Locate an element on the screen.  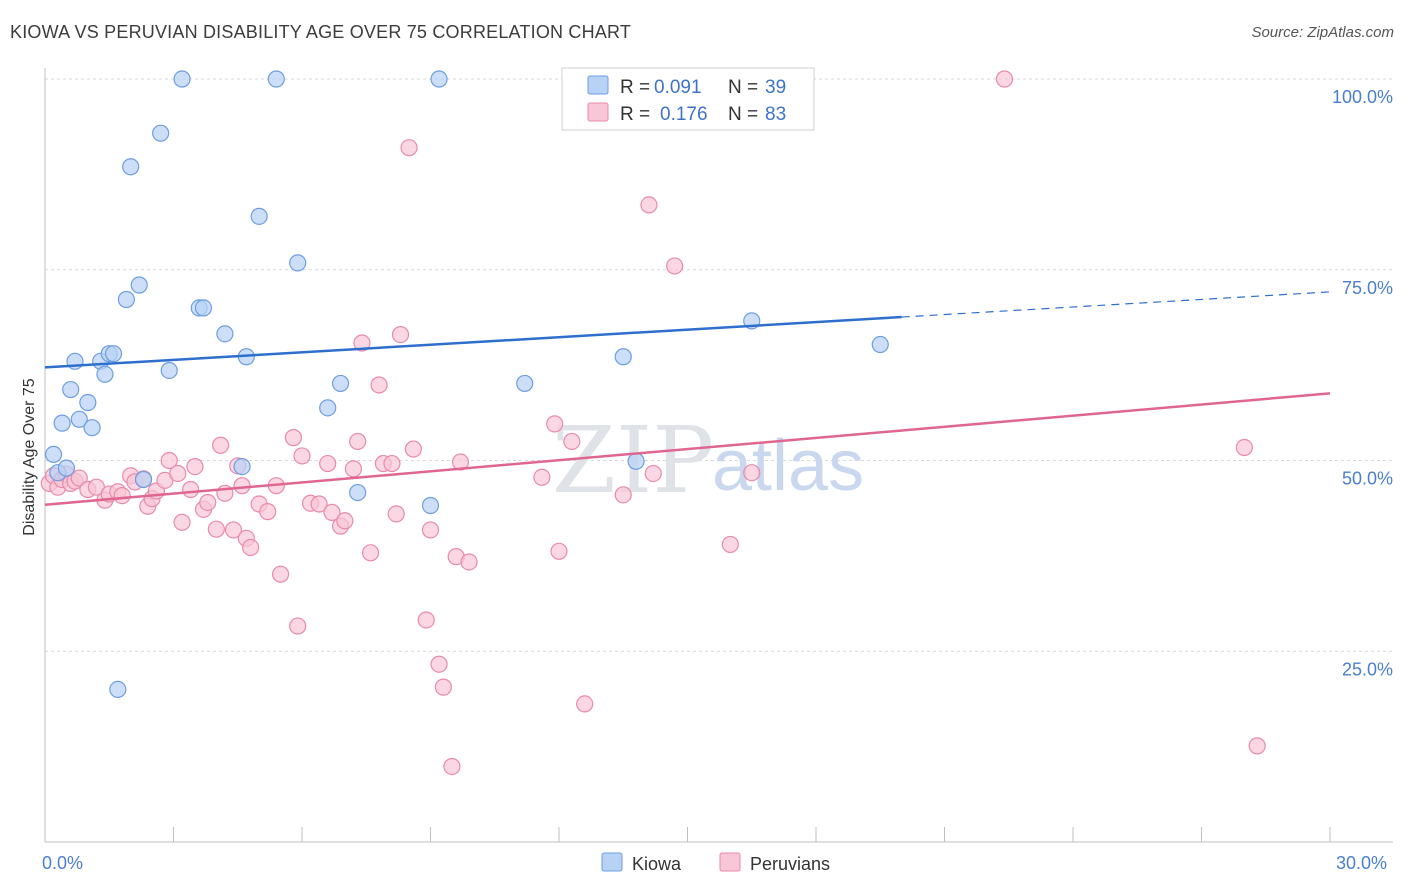
bottom-legend-label-kiowa: Kiowa is located at coordinates (657, 864).